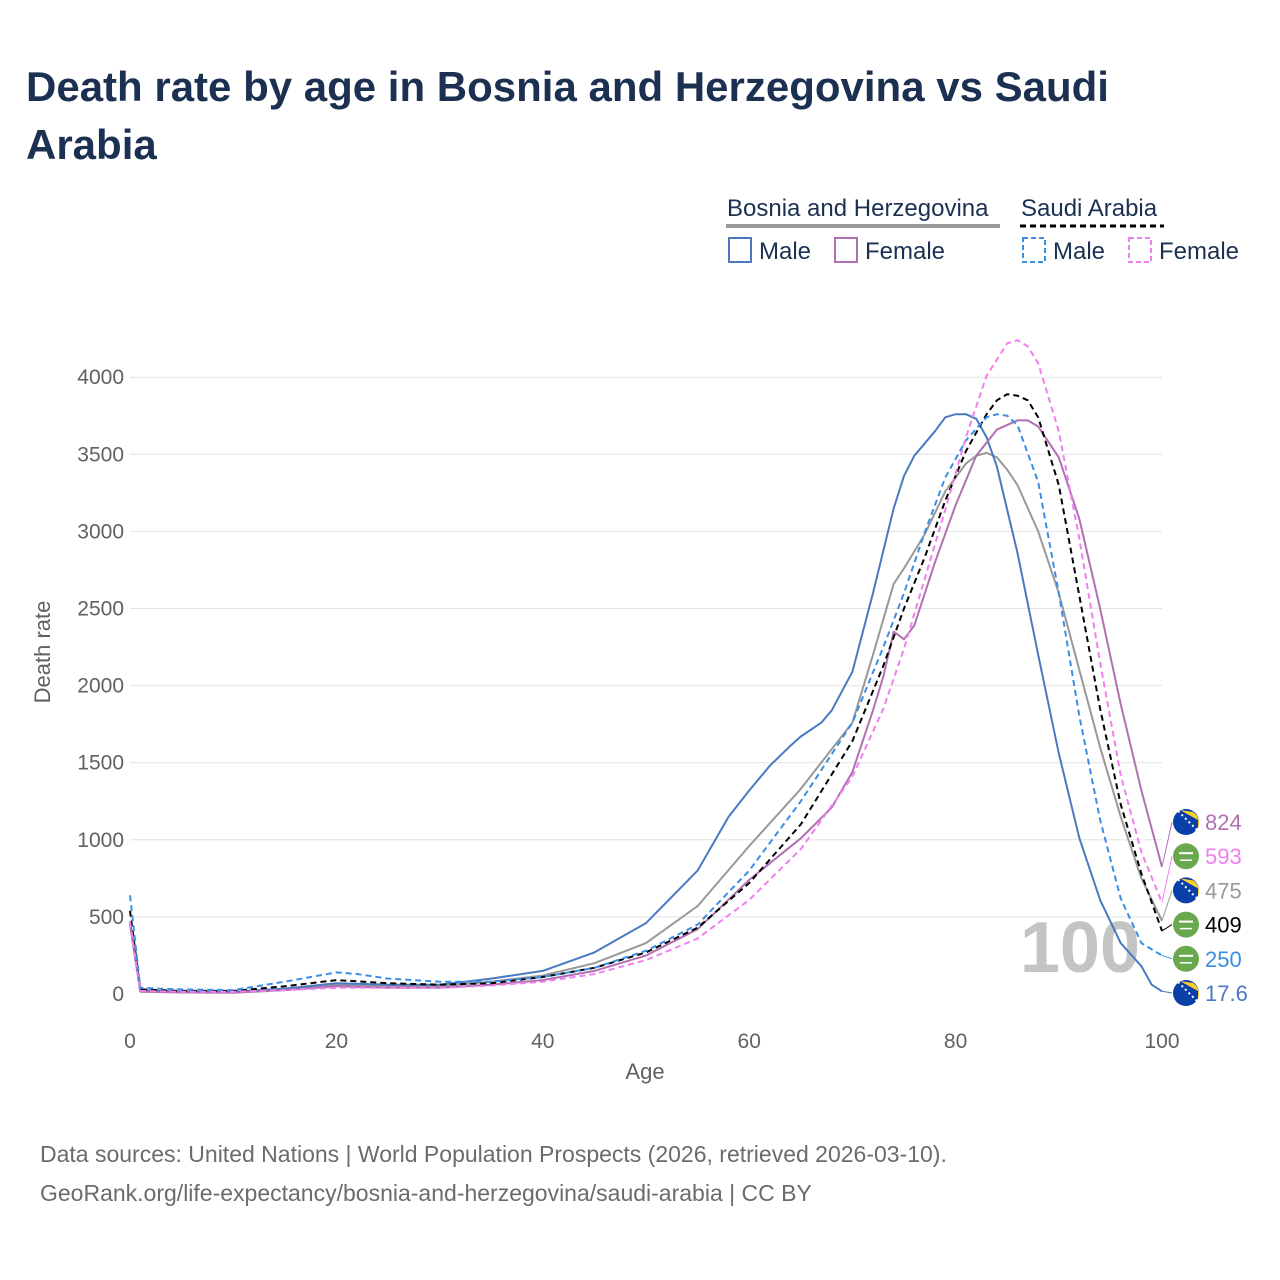 Image resolution: width=1280 pixels, height=1280 pixels. Describe the element at coordinates (1089, 208) in the screenshot. I see `legend-group-saudi: Saudi Arabia` at that location.